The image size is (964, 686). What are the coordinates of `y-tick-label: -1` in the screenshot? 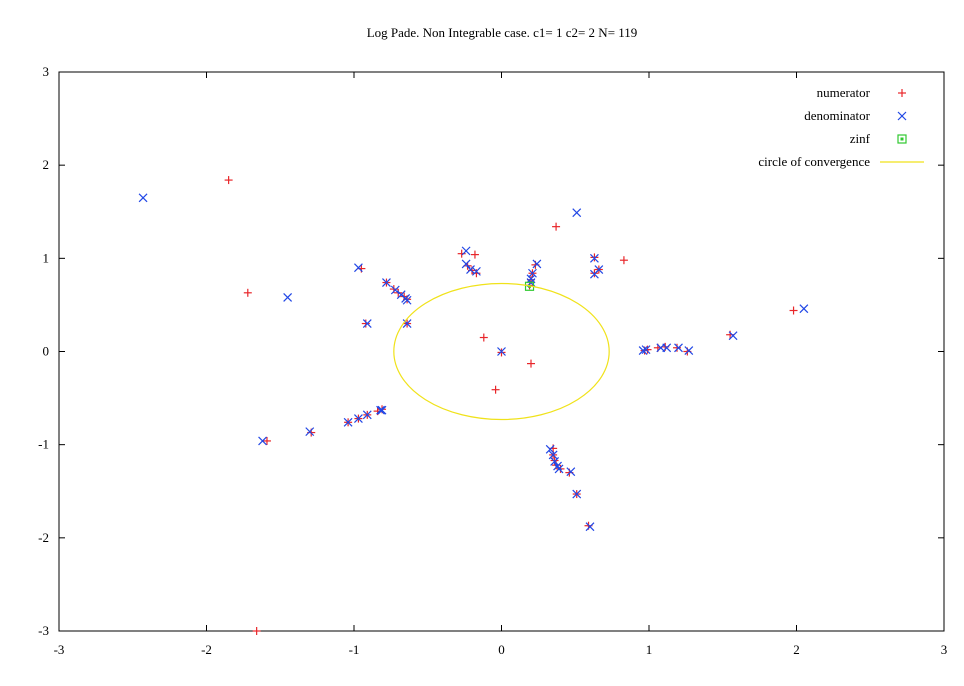 It's located at (43, 444).